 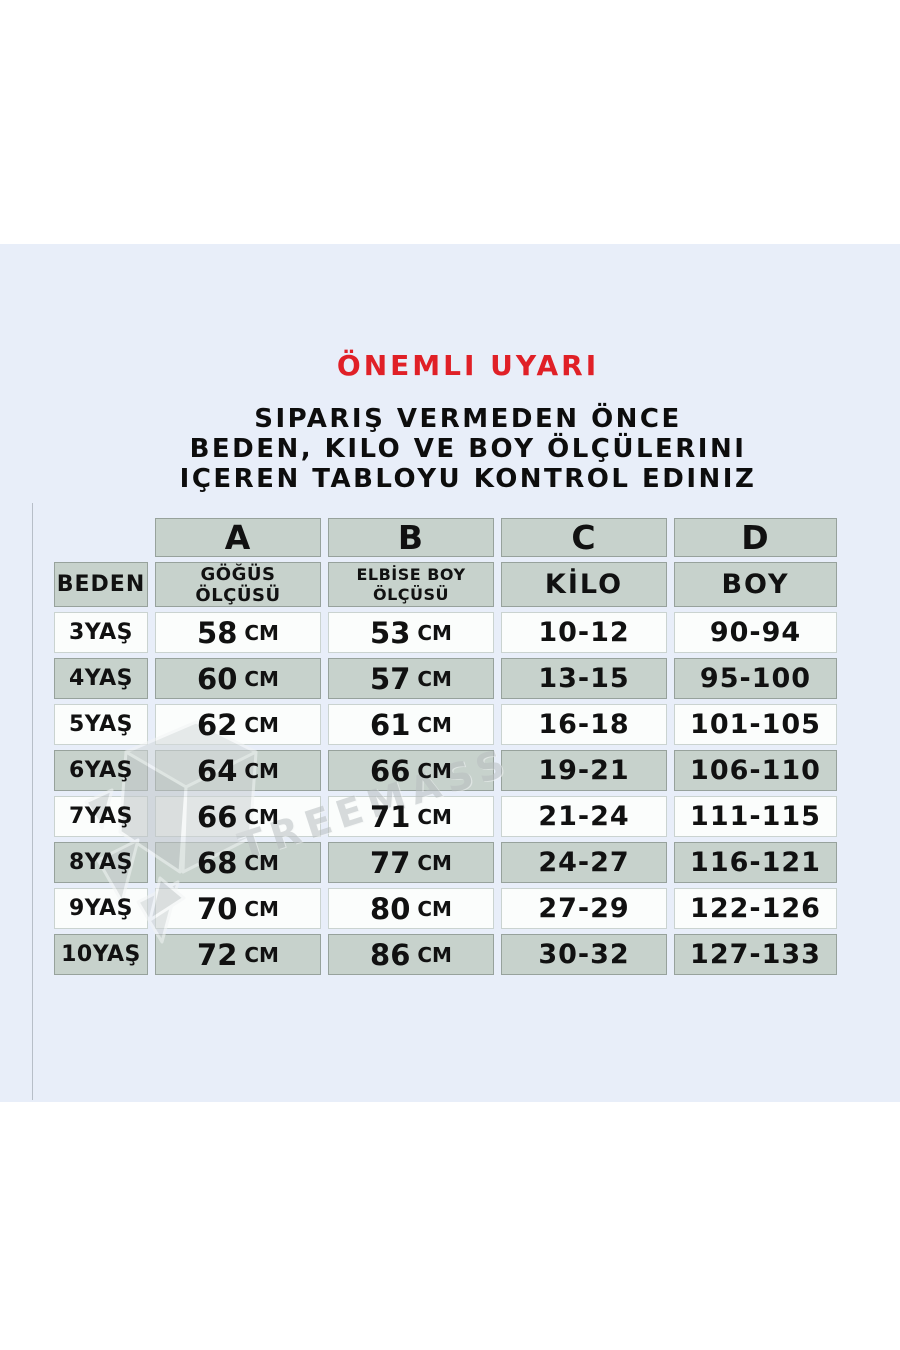 I want to click on row-label-cell: 10YAŞ, so click(x=101, y=954).